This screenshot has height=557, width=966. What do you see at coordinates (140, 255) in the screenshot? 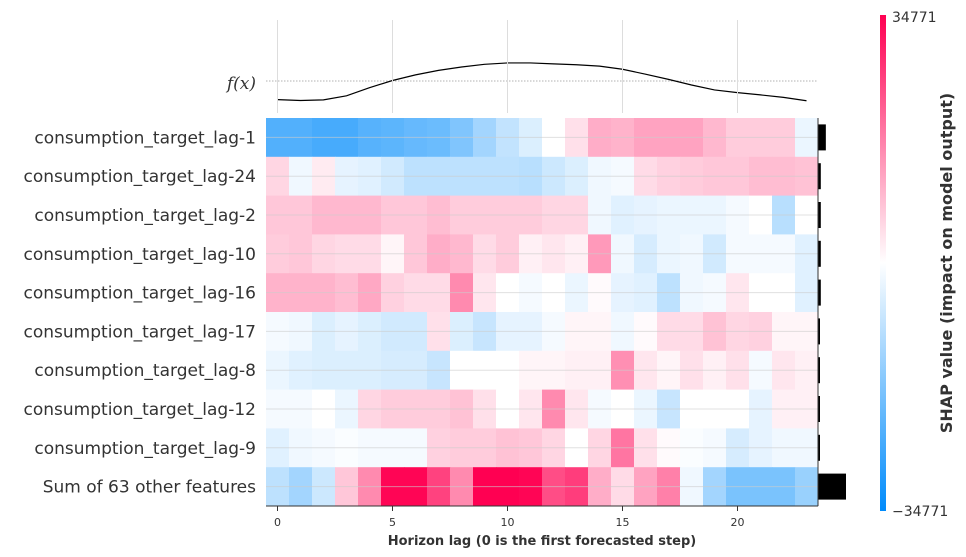
I see `feature-label: consumption_target_lag-10` at bounding box center [140, 255].